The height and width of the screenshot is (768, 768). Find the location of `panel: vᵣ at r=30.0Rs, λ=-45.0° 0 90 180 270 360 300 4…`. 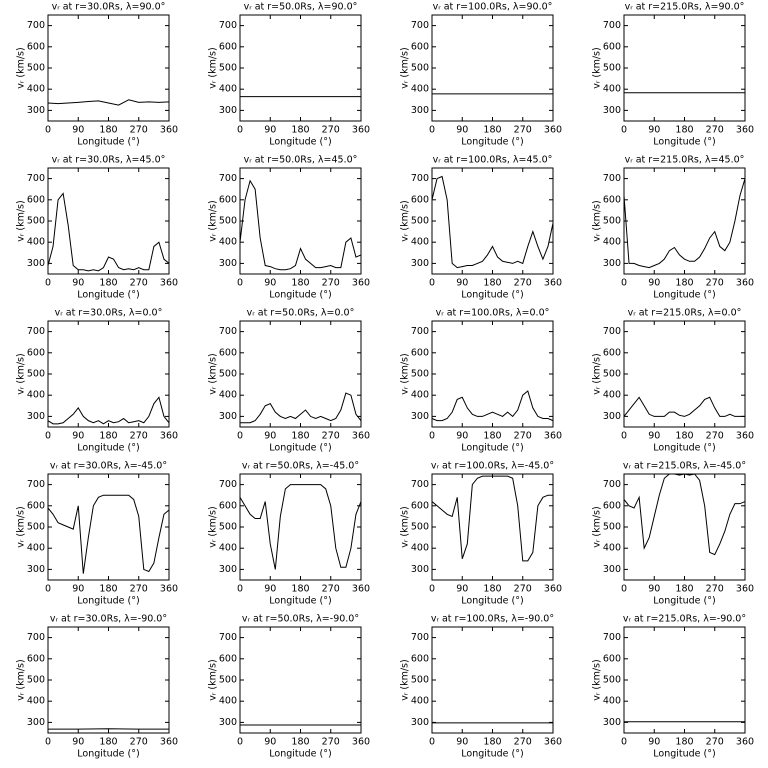

panel: vᵣ at r=30.0Rs, λ=-45.0° 0 90 180 270 360 300 4… is located at coordinates (97, 534).